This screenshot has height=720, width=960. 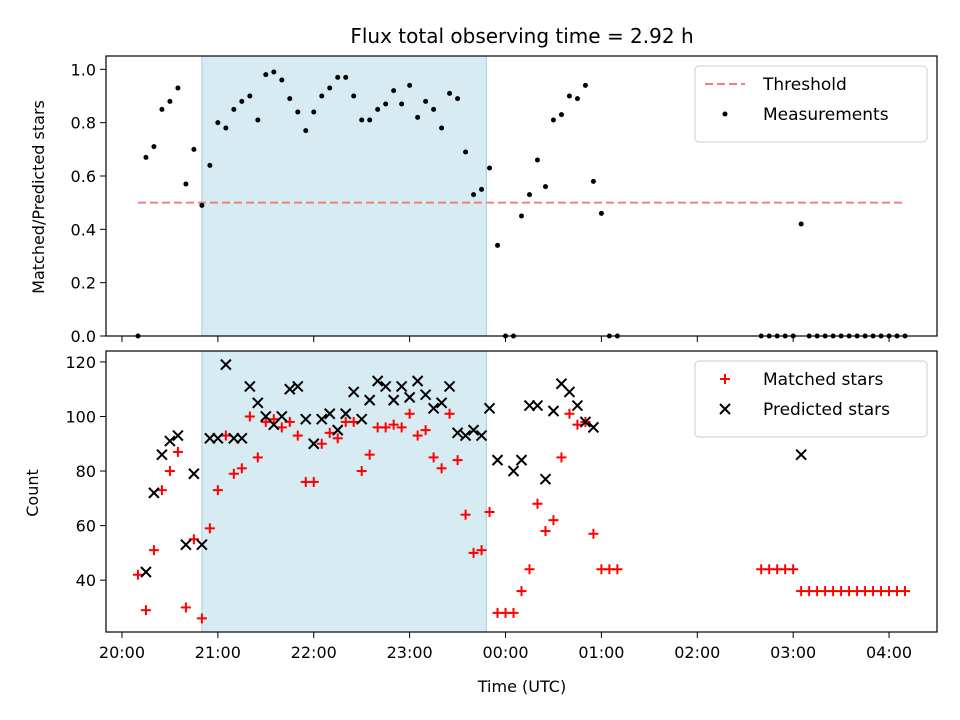 What do you see at coordinates (83, 69) in the screenshot?
I see `top-y-tick-label: 1.0` at bounding box center [83, 69].